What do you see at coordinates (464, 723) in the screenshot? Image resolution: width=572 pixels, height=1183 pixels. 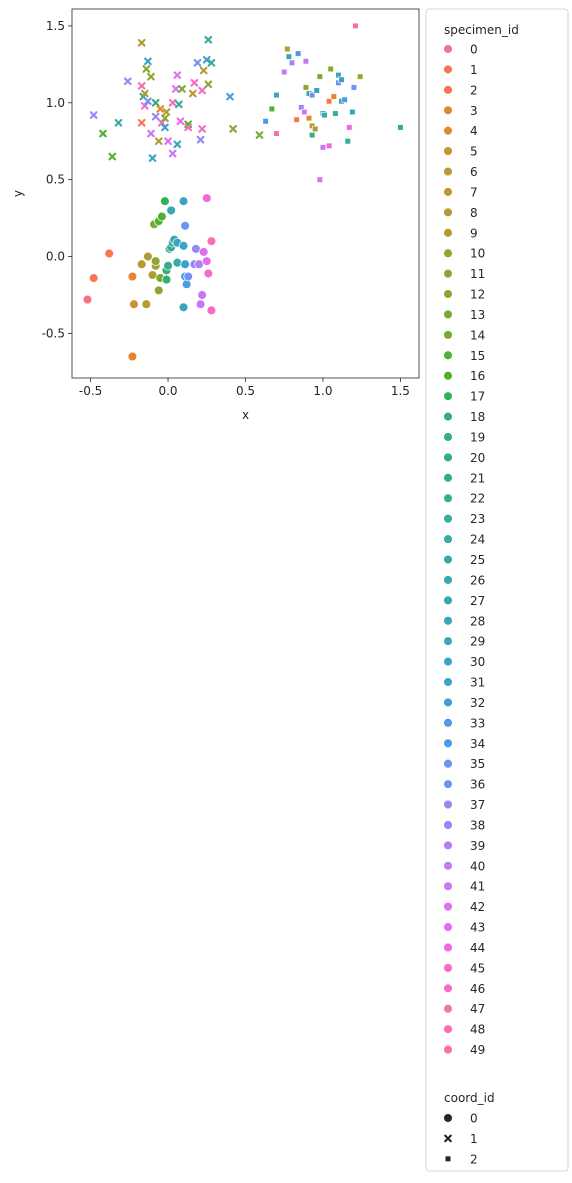 I see `legend-entry: 33` at bounding box center [464, 723].